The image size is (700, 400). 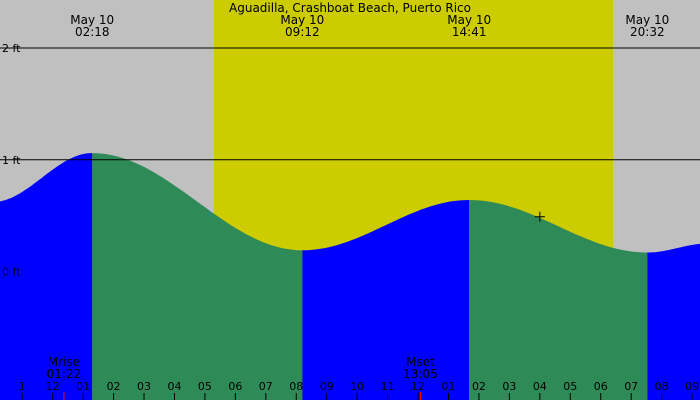 What do you see at coordinates (558, 300) in the screenshot?
I see `falling-tide-segment` at bounding box center [558, 300].